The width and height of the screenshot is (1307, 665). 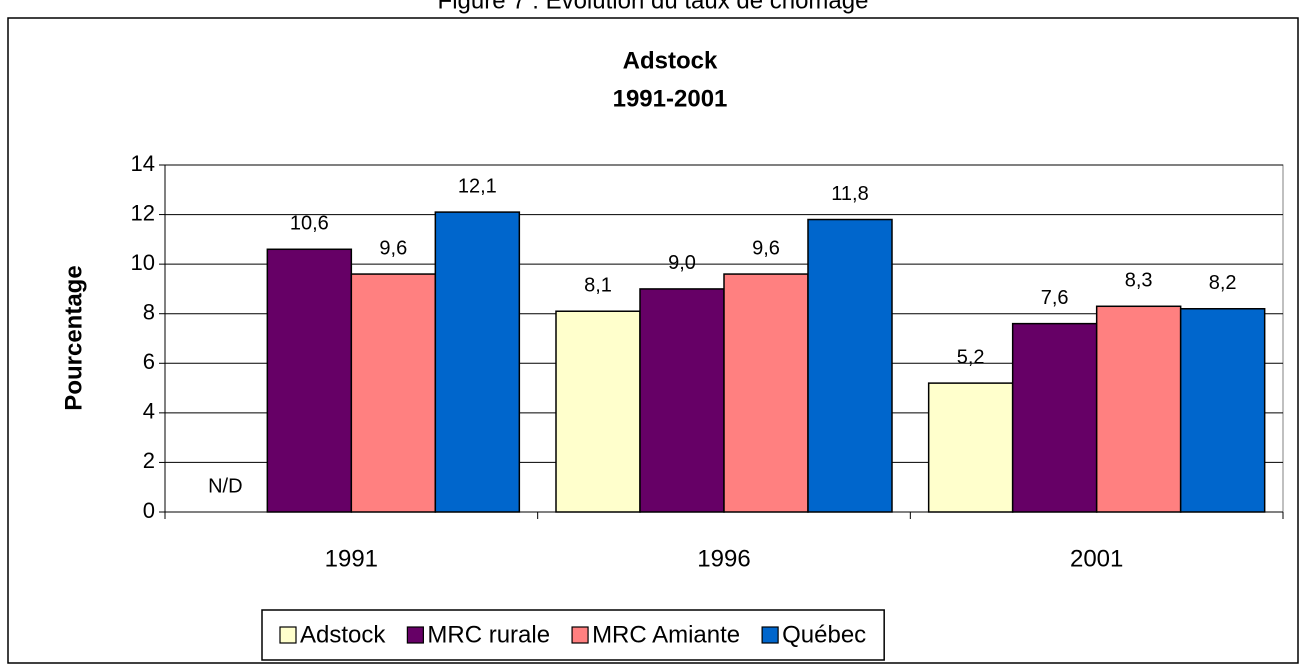 What do you see at coordinates (1139, 281) in the screenshot?
I see `data-label: 8,3` at bounding box center [1139, 281].